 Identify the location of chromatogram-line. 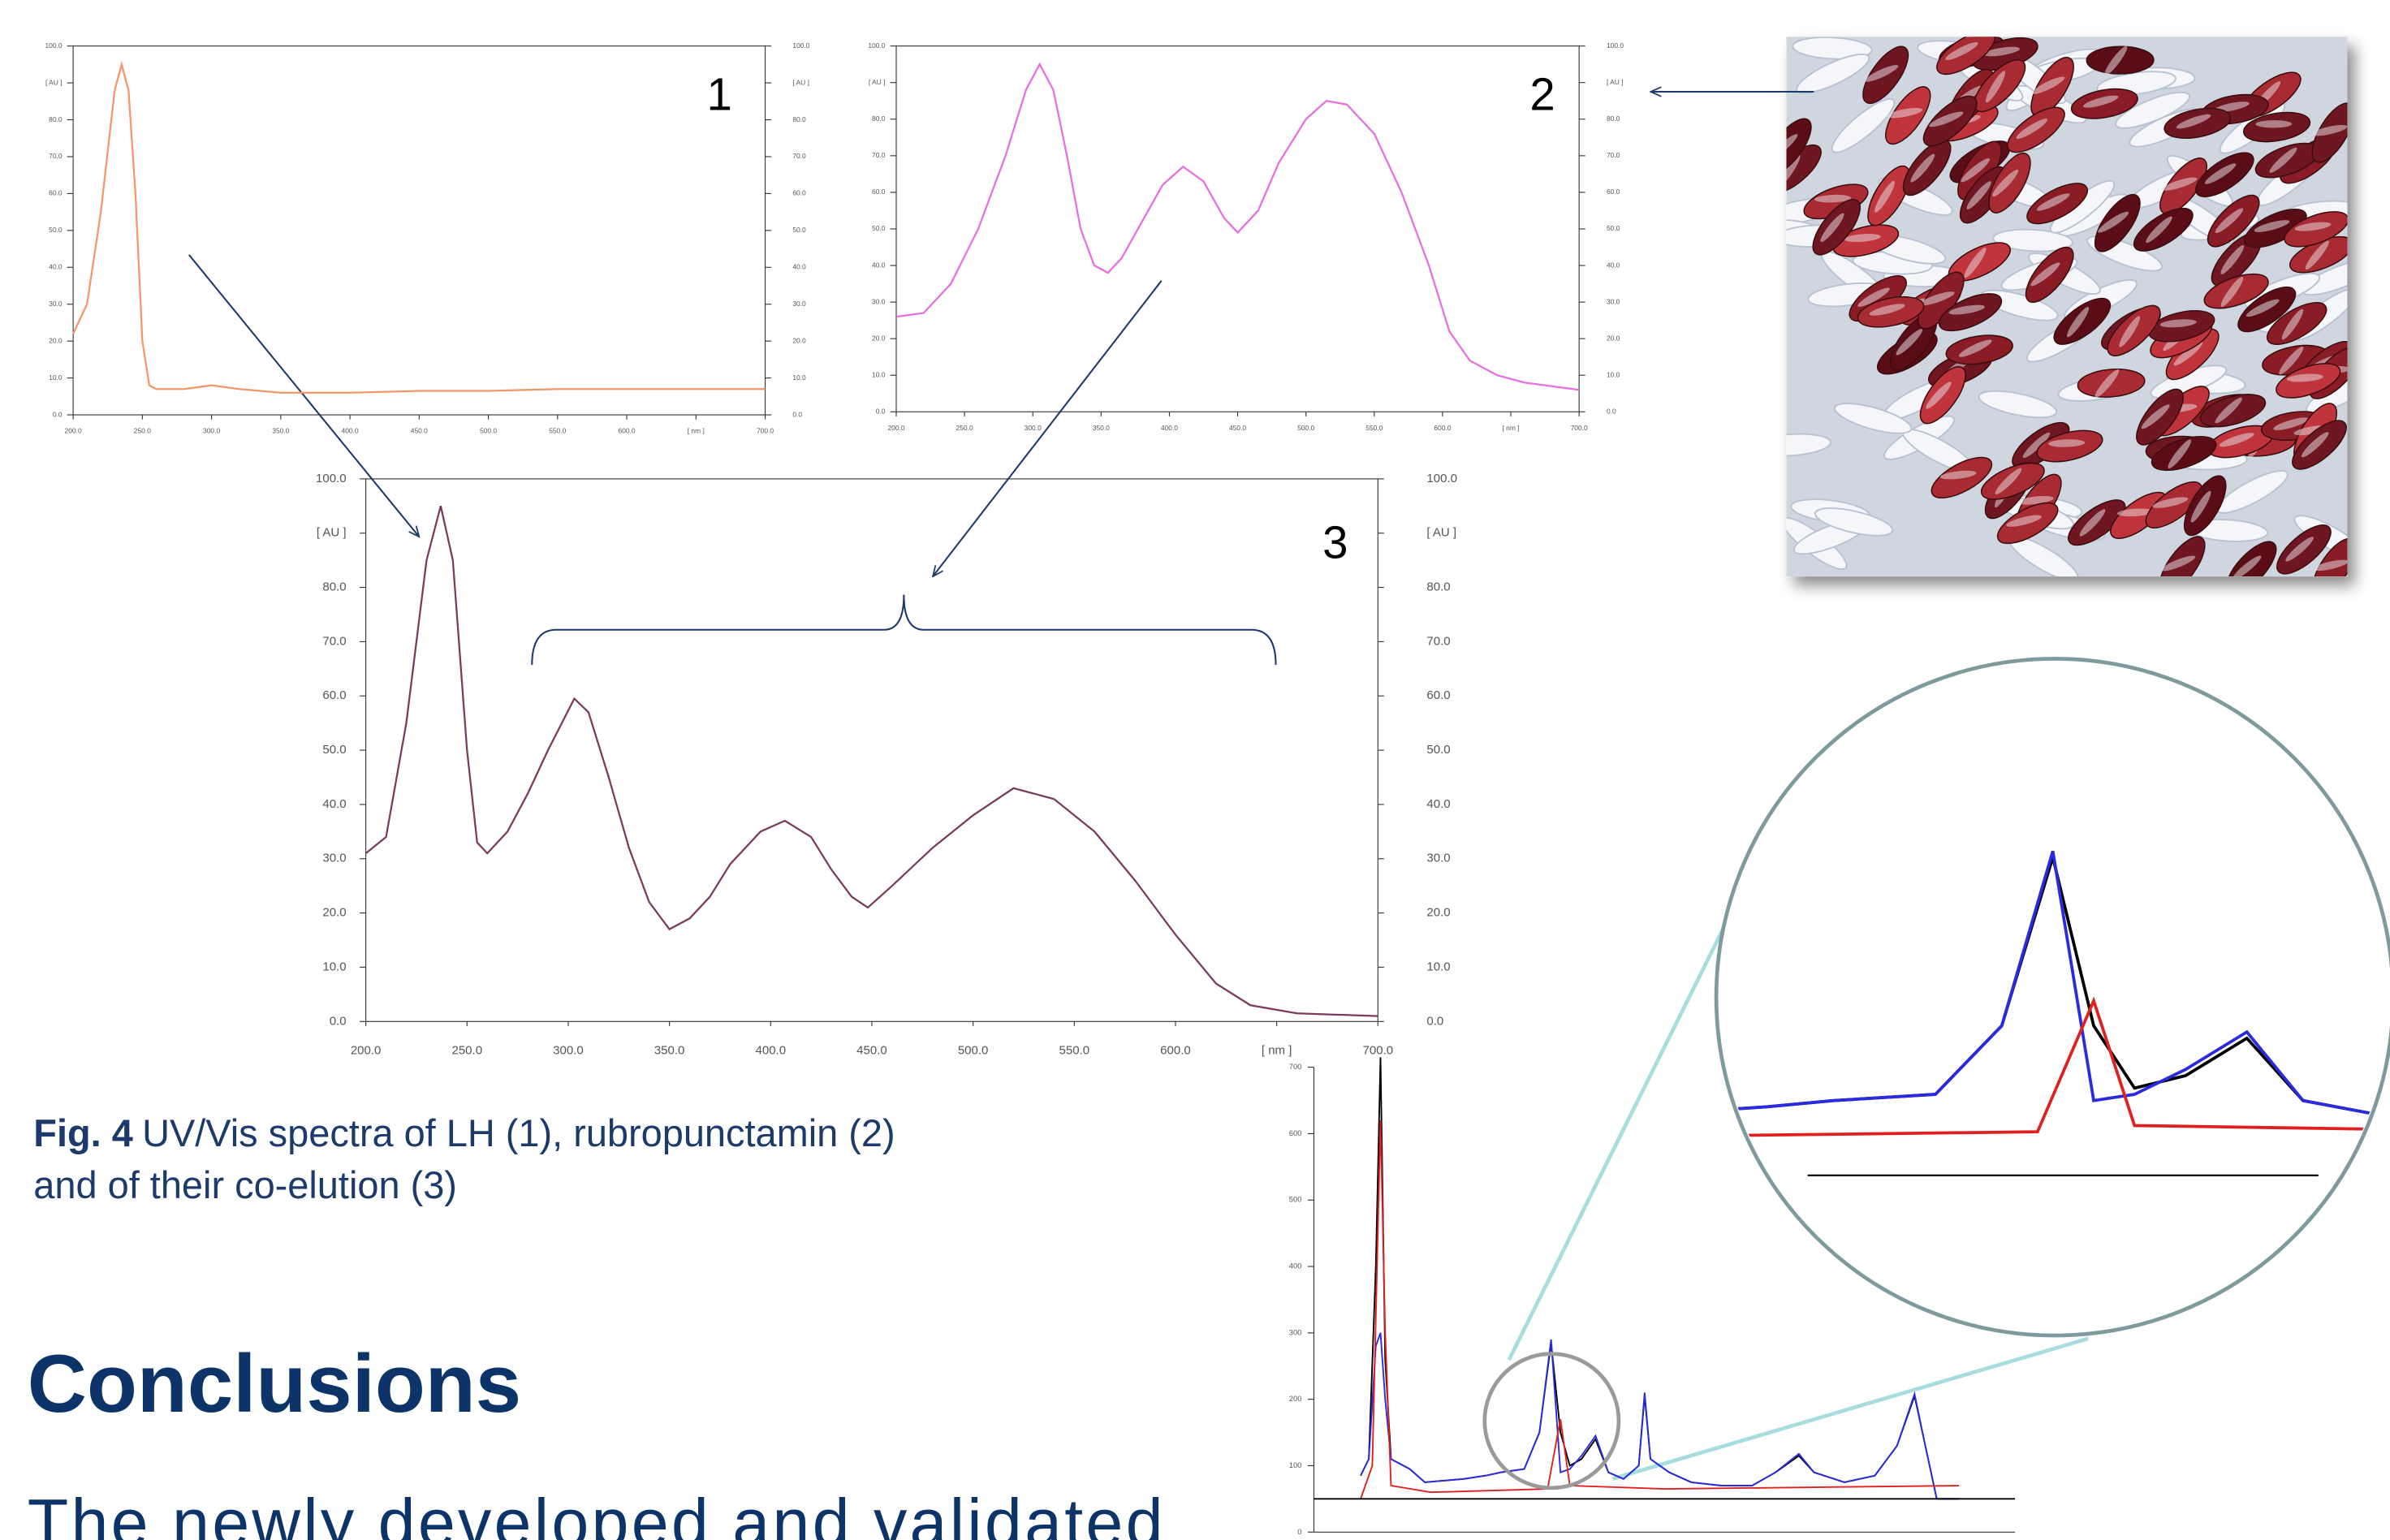
(1660, 1416).